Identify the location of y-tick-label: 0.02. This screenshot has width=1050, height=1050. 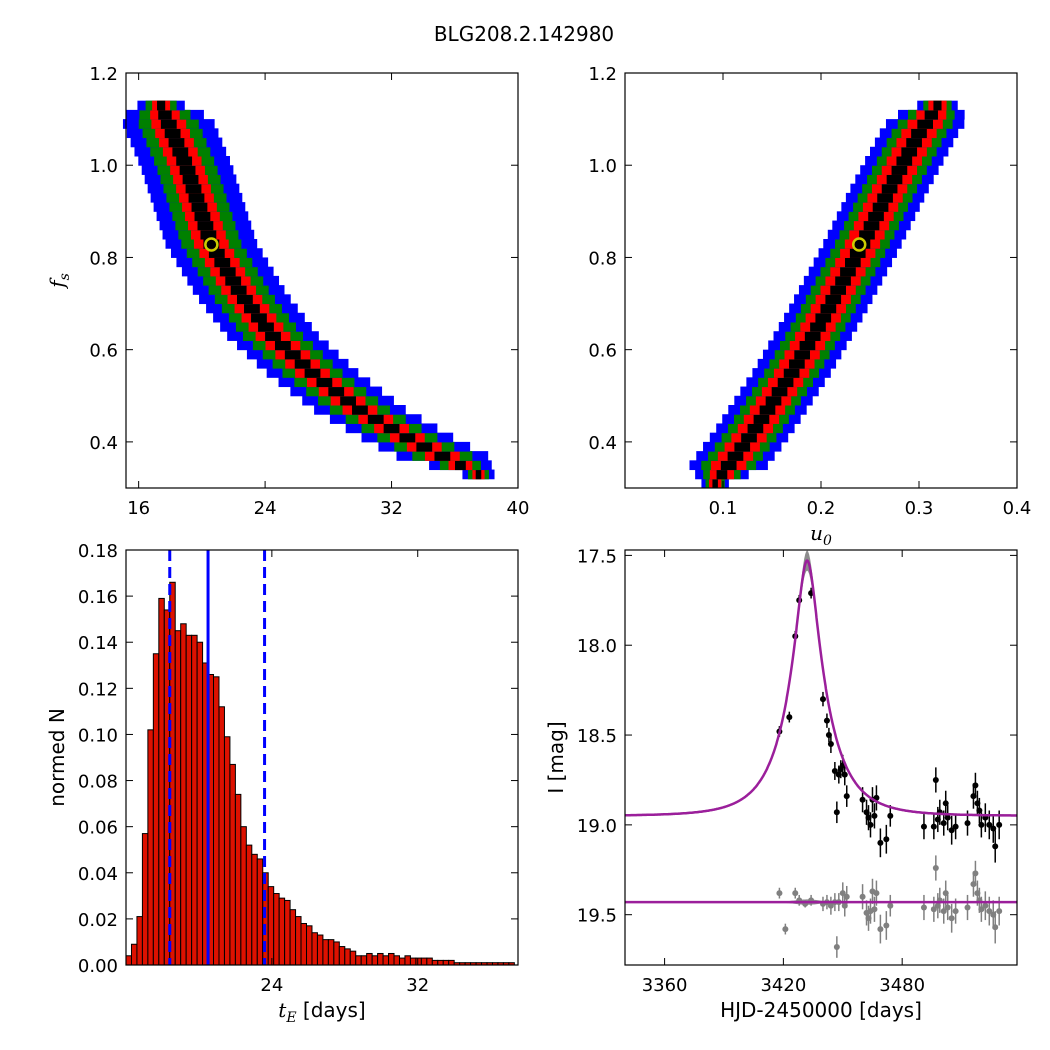
(98, 920).